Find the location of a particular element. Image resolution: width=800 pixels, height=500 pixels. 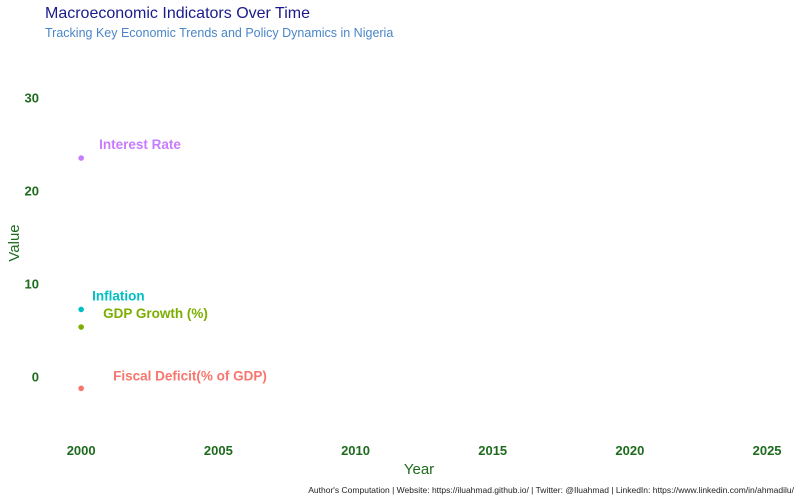

x-tick-label: 2015 is located at coordinates (492, 450).